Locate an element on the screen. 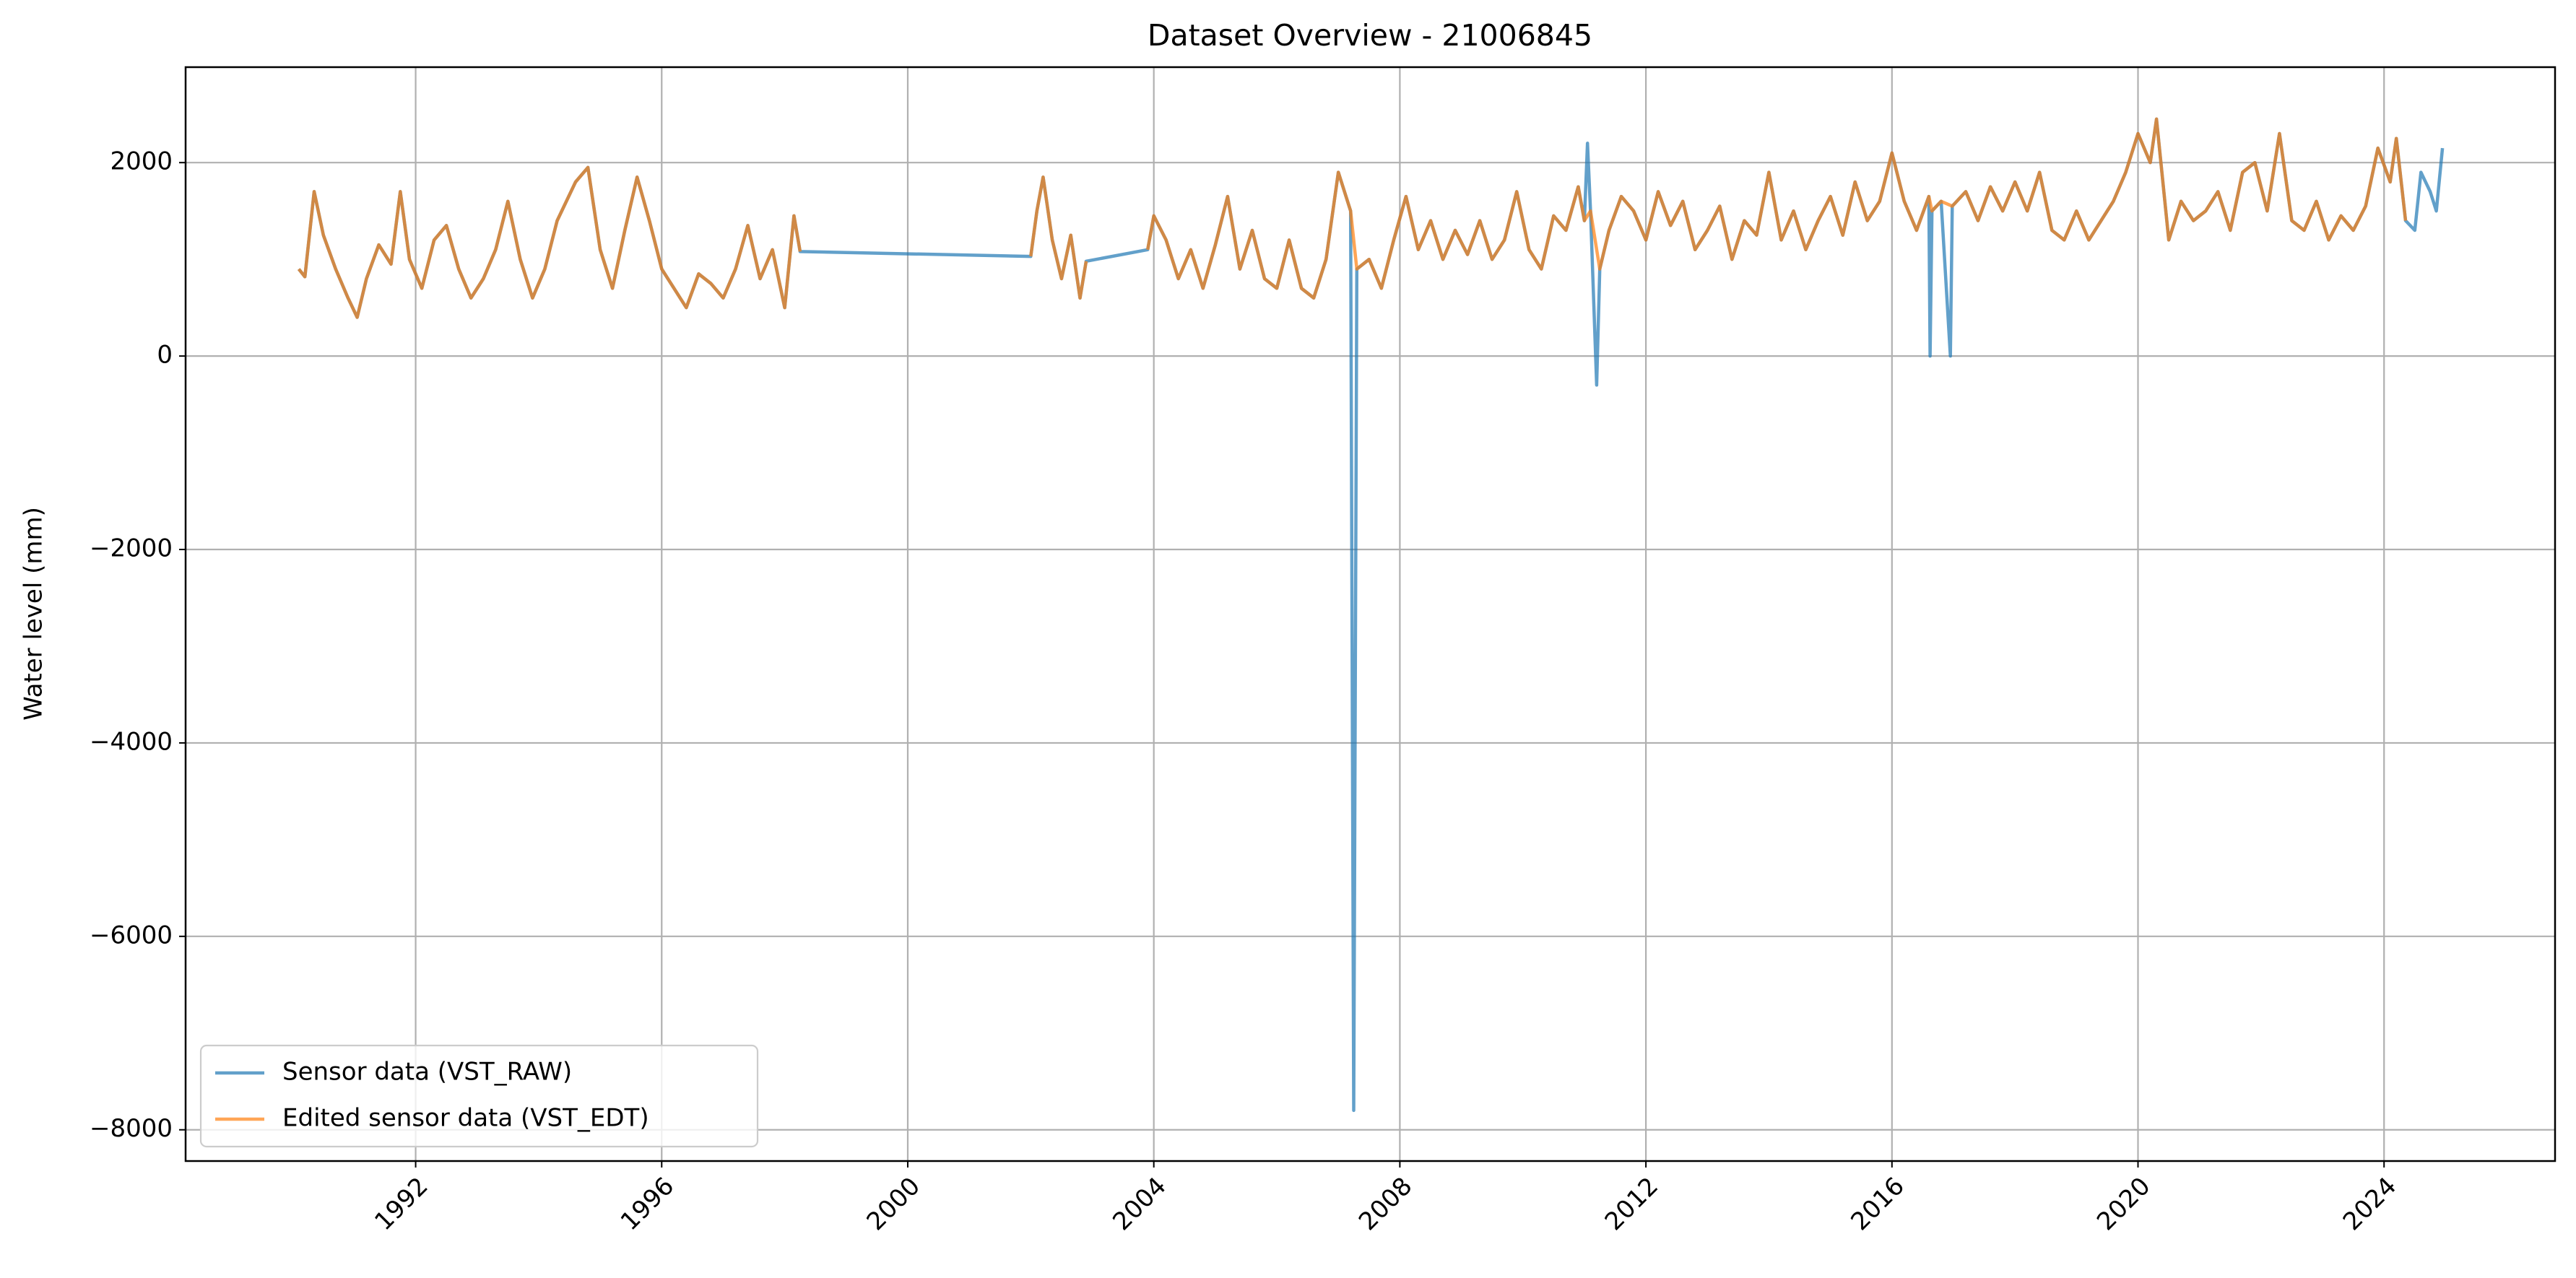 The image size is (2576, 1278). y-tick-label: 2000 is located at coordinates (141, 162).